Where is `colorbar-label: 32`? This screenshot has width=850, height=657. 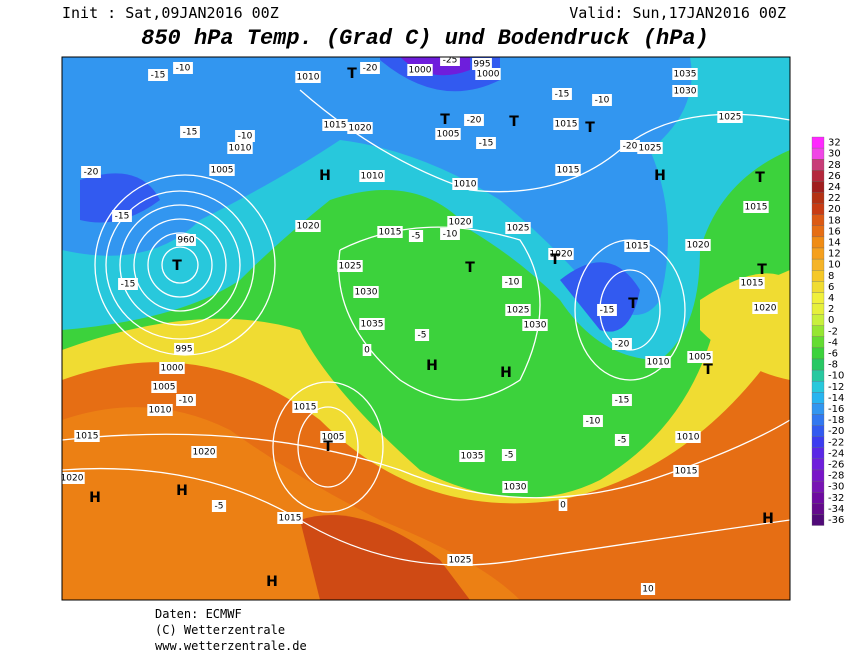
colorbar-label: 32 is located at coordinates (834, 143).